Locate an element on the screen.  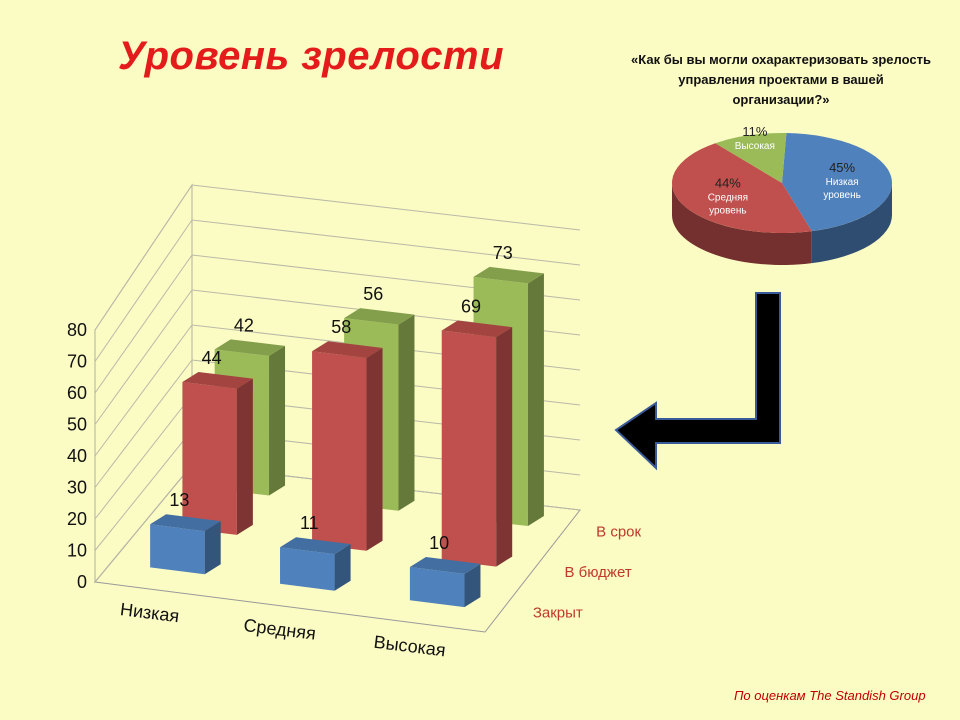
pie-slice-label: Низкая is located at coordinates (842, 182).